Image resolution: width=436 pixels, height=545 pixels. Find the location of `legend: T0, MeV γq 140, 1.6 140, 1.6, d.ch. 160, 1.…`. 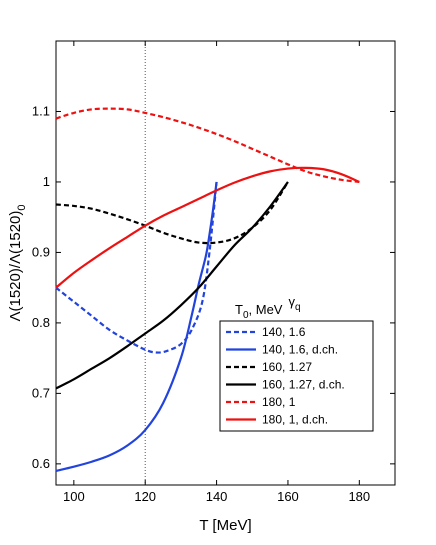

legend: T0, MeV γq 140, 1.6 140, 1.6, d.ch. 160, 1.… is located at coordinates (296, 363).